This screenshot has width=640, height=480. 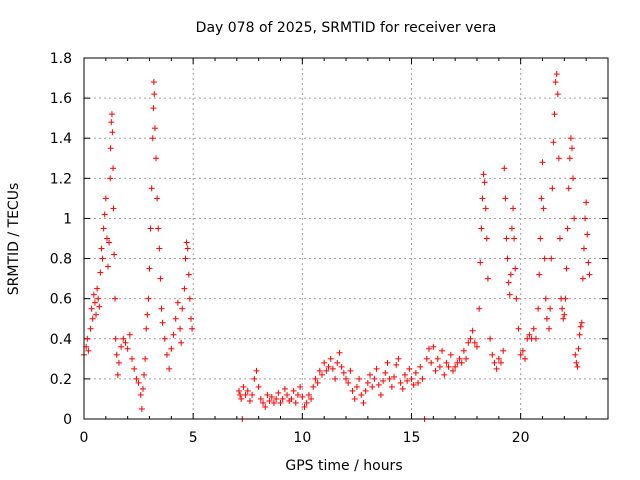 What do you see at coordinates (61, 340) in the screenshot?
I see `y-tick-label: 0.4` at bounding box center [61, 340].